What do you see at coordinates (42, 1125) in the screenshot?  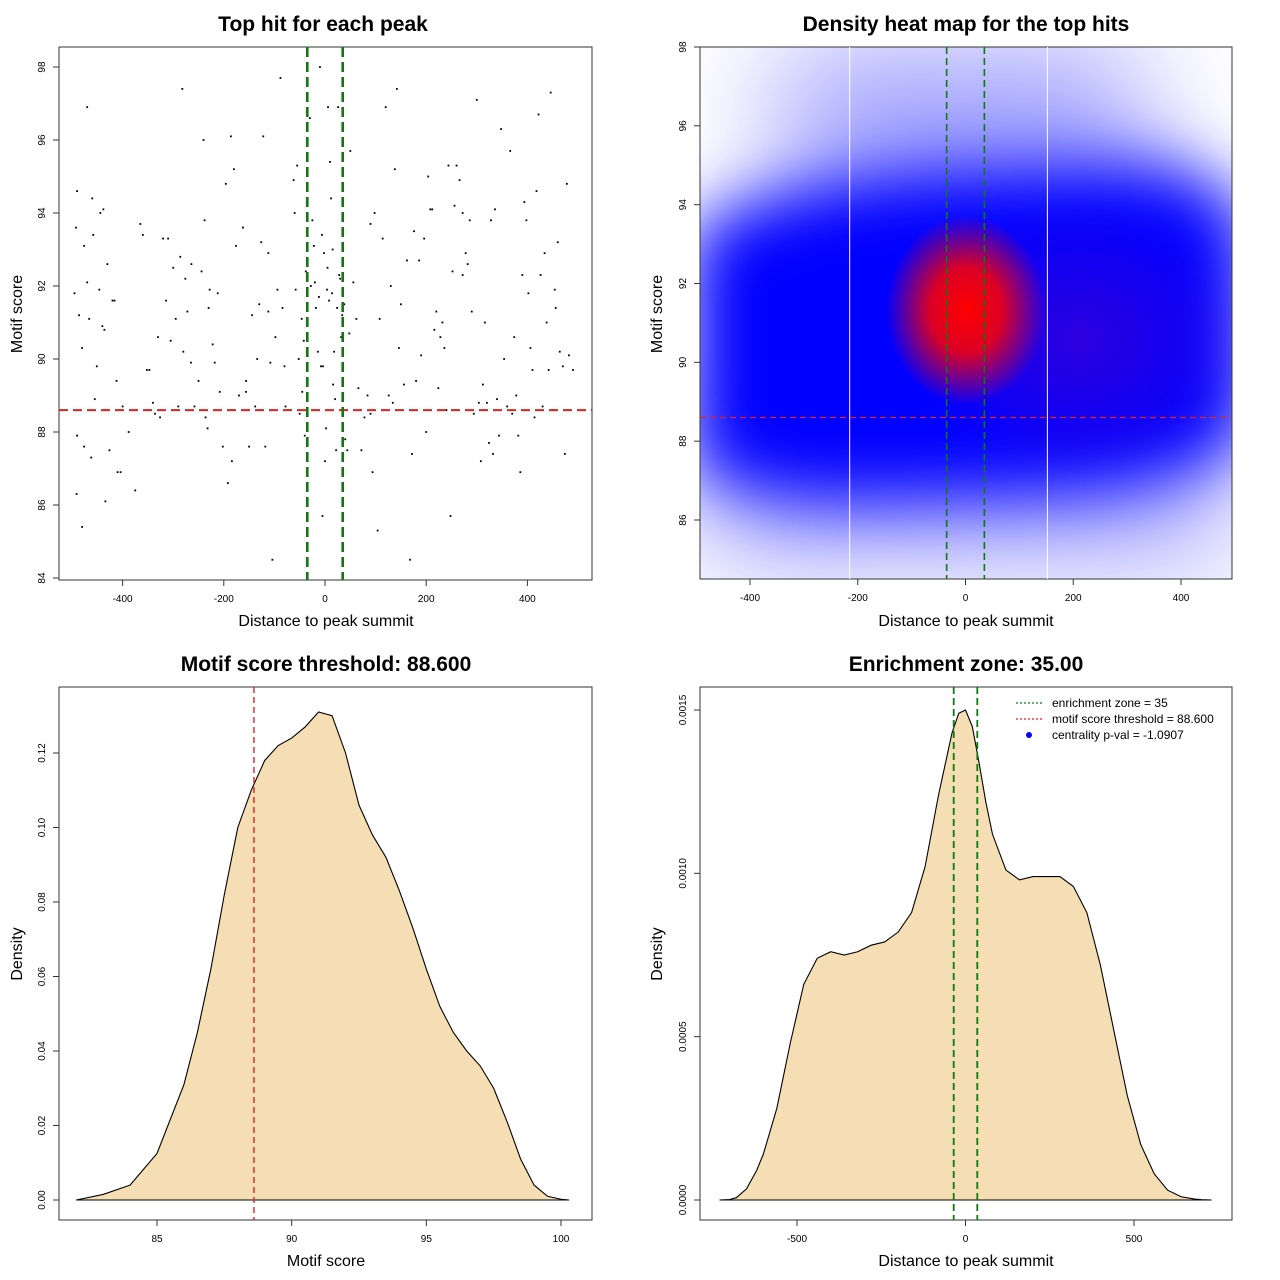 I see `score-density-y-tick-label: 0.02` at bounding box center [42, 1125].